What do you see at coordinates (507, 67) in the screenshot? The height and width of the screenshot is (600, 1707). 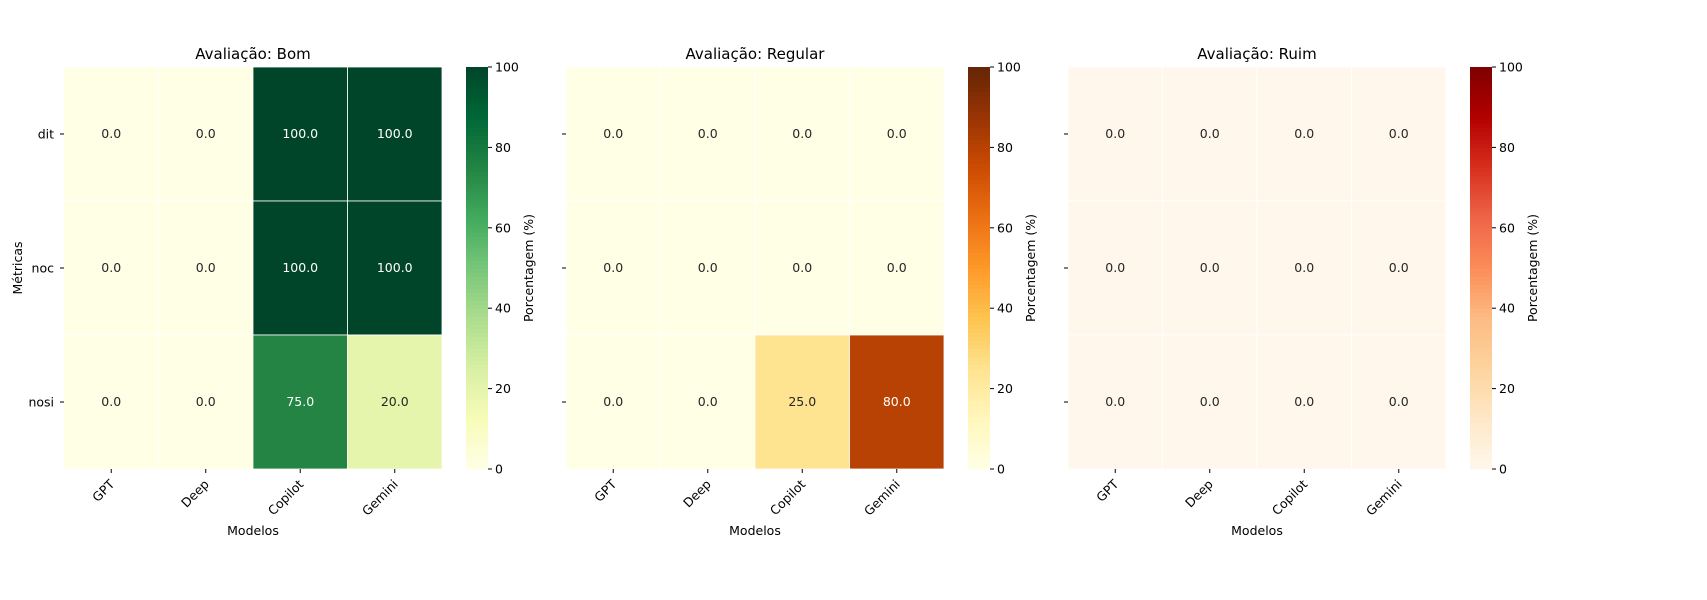 I see `colorbar-tick-label: 100` at bounding box center [507, 67].